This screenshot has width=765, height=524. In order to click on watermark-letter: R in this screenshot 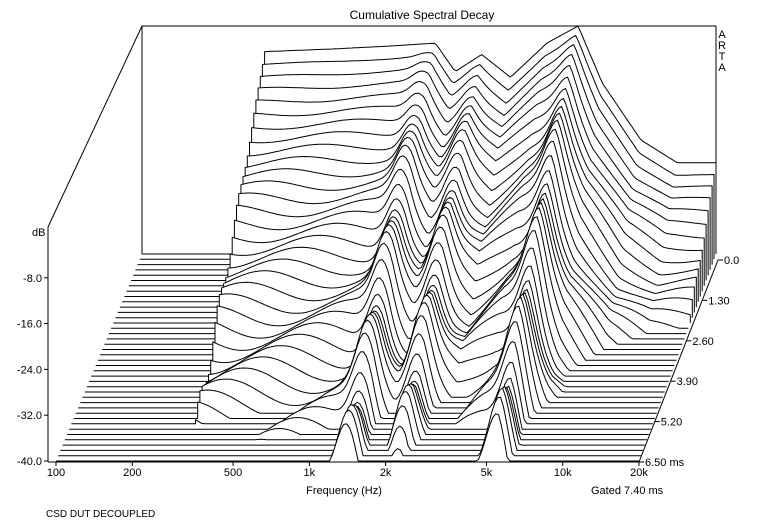, I will do `click(722, 46)`.